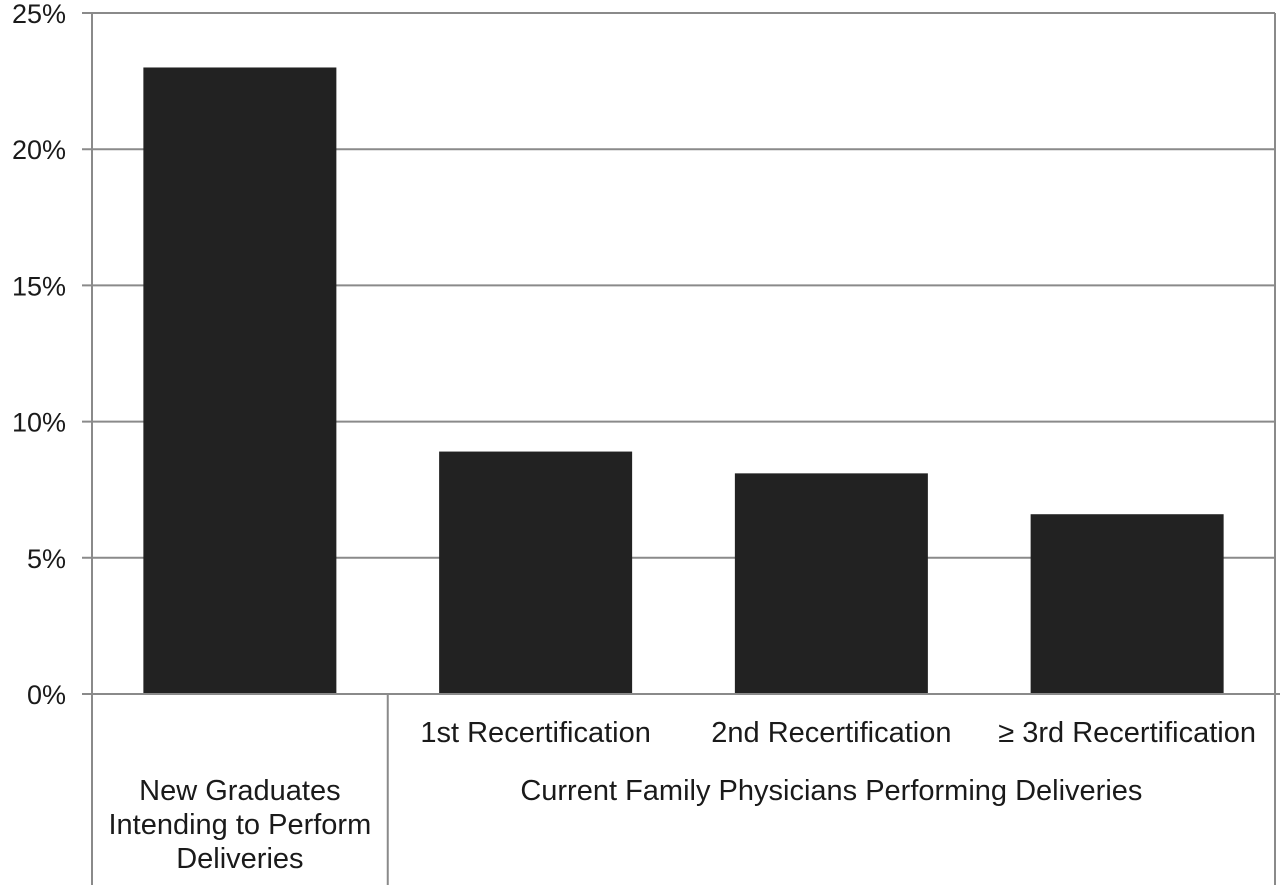 The width and height of the screenshot is (1280, 890). I want to click on x-category-label: 1st Recertification, so click(535, 733).